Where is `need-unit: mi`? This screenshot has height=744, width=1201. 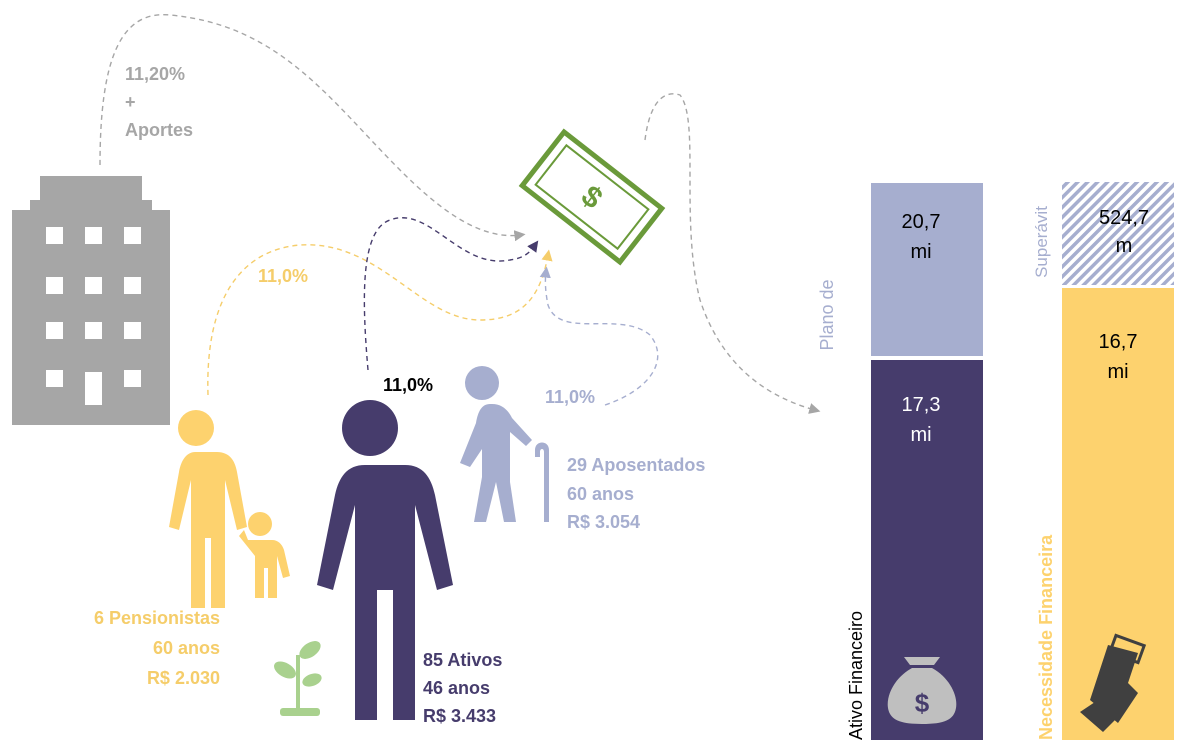 need-unit: mi is located at coordinates (1117, 372).